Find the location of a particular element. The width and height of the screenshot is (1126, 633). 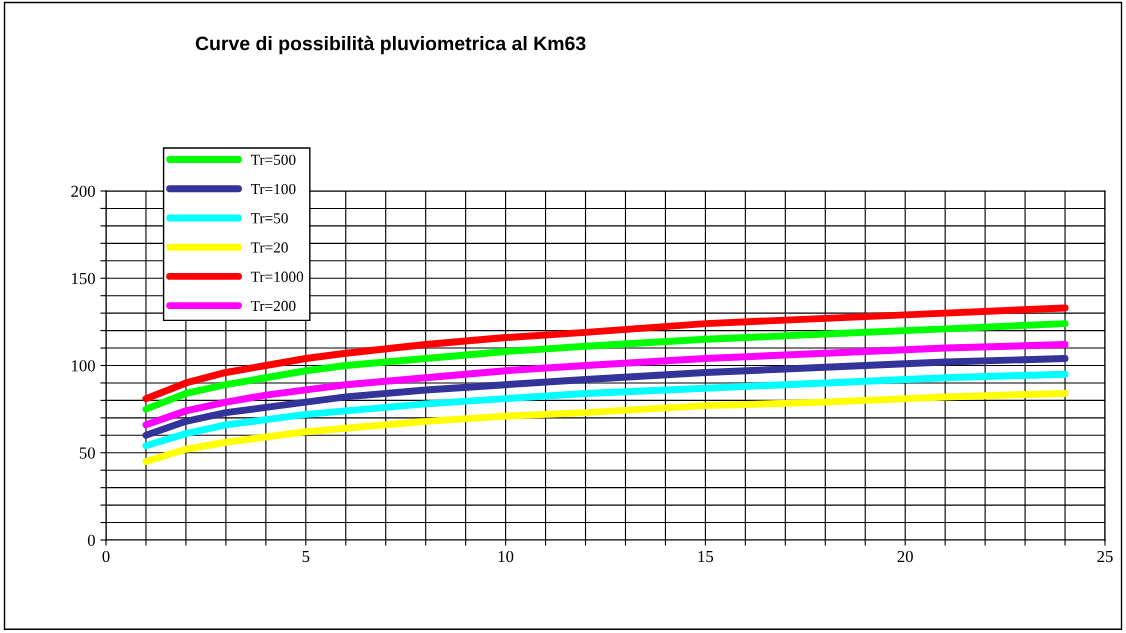

x-tick-label: 20 is located at coordinates (905, 556).